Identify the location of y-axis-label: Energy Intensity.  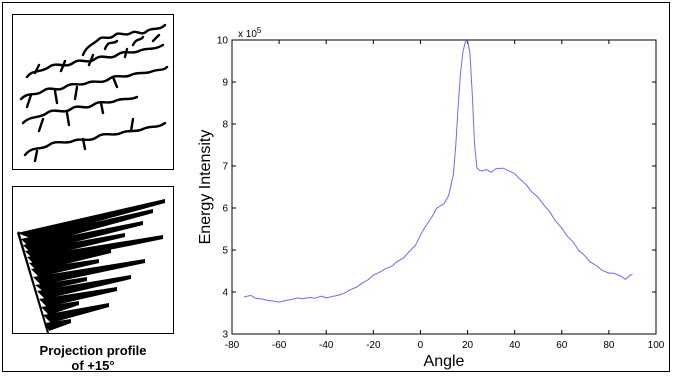
(205, 187).